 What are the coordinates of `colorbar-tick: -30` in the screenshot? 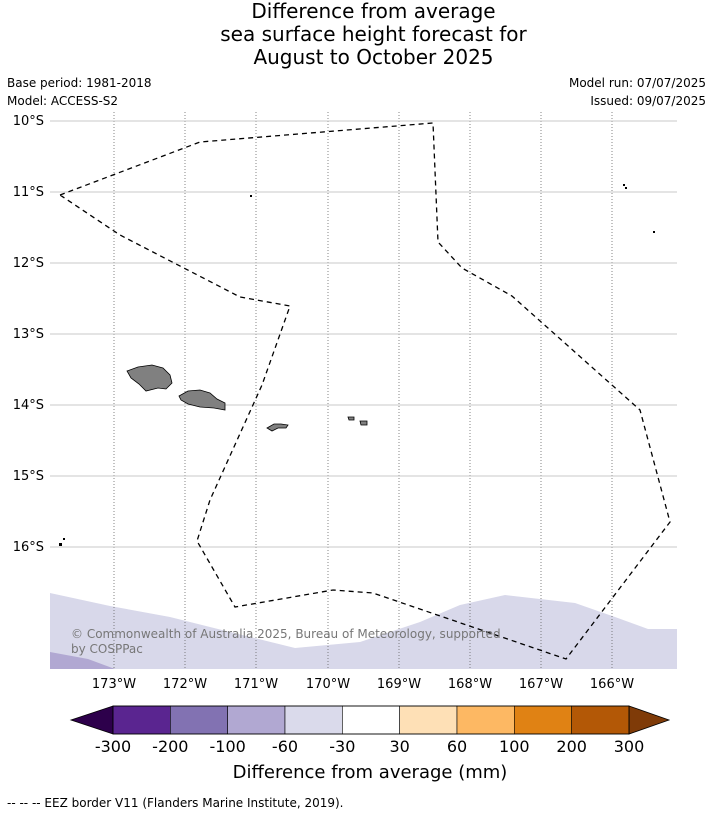 It's located at (342, 746).